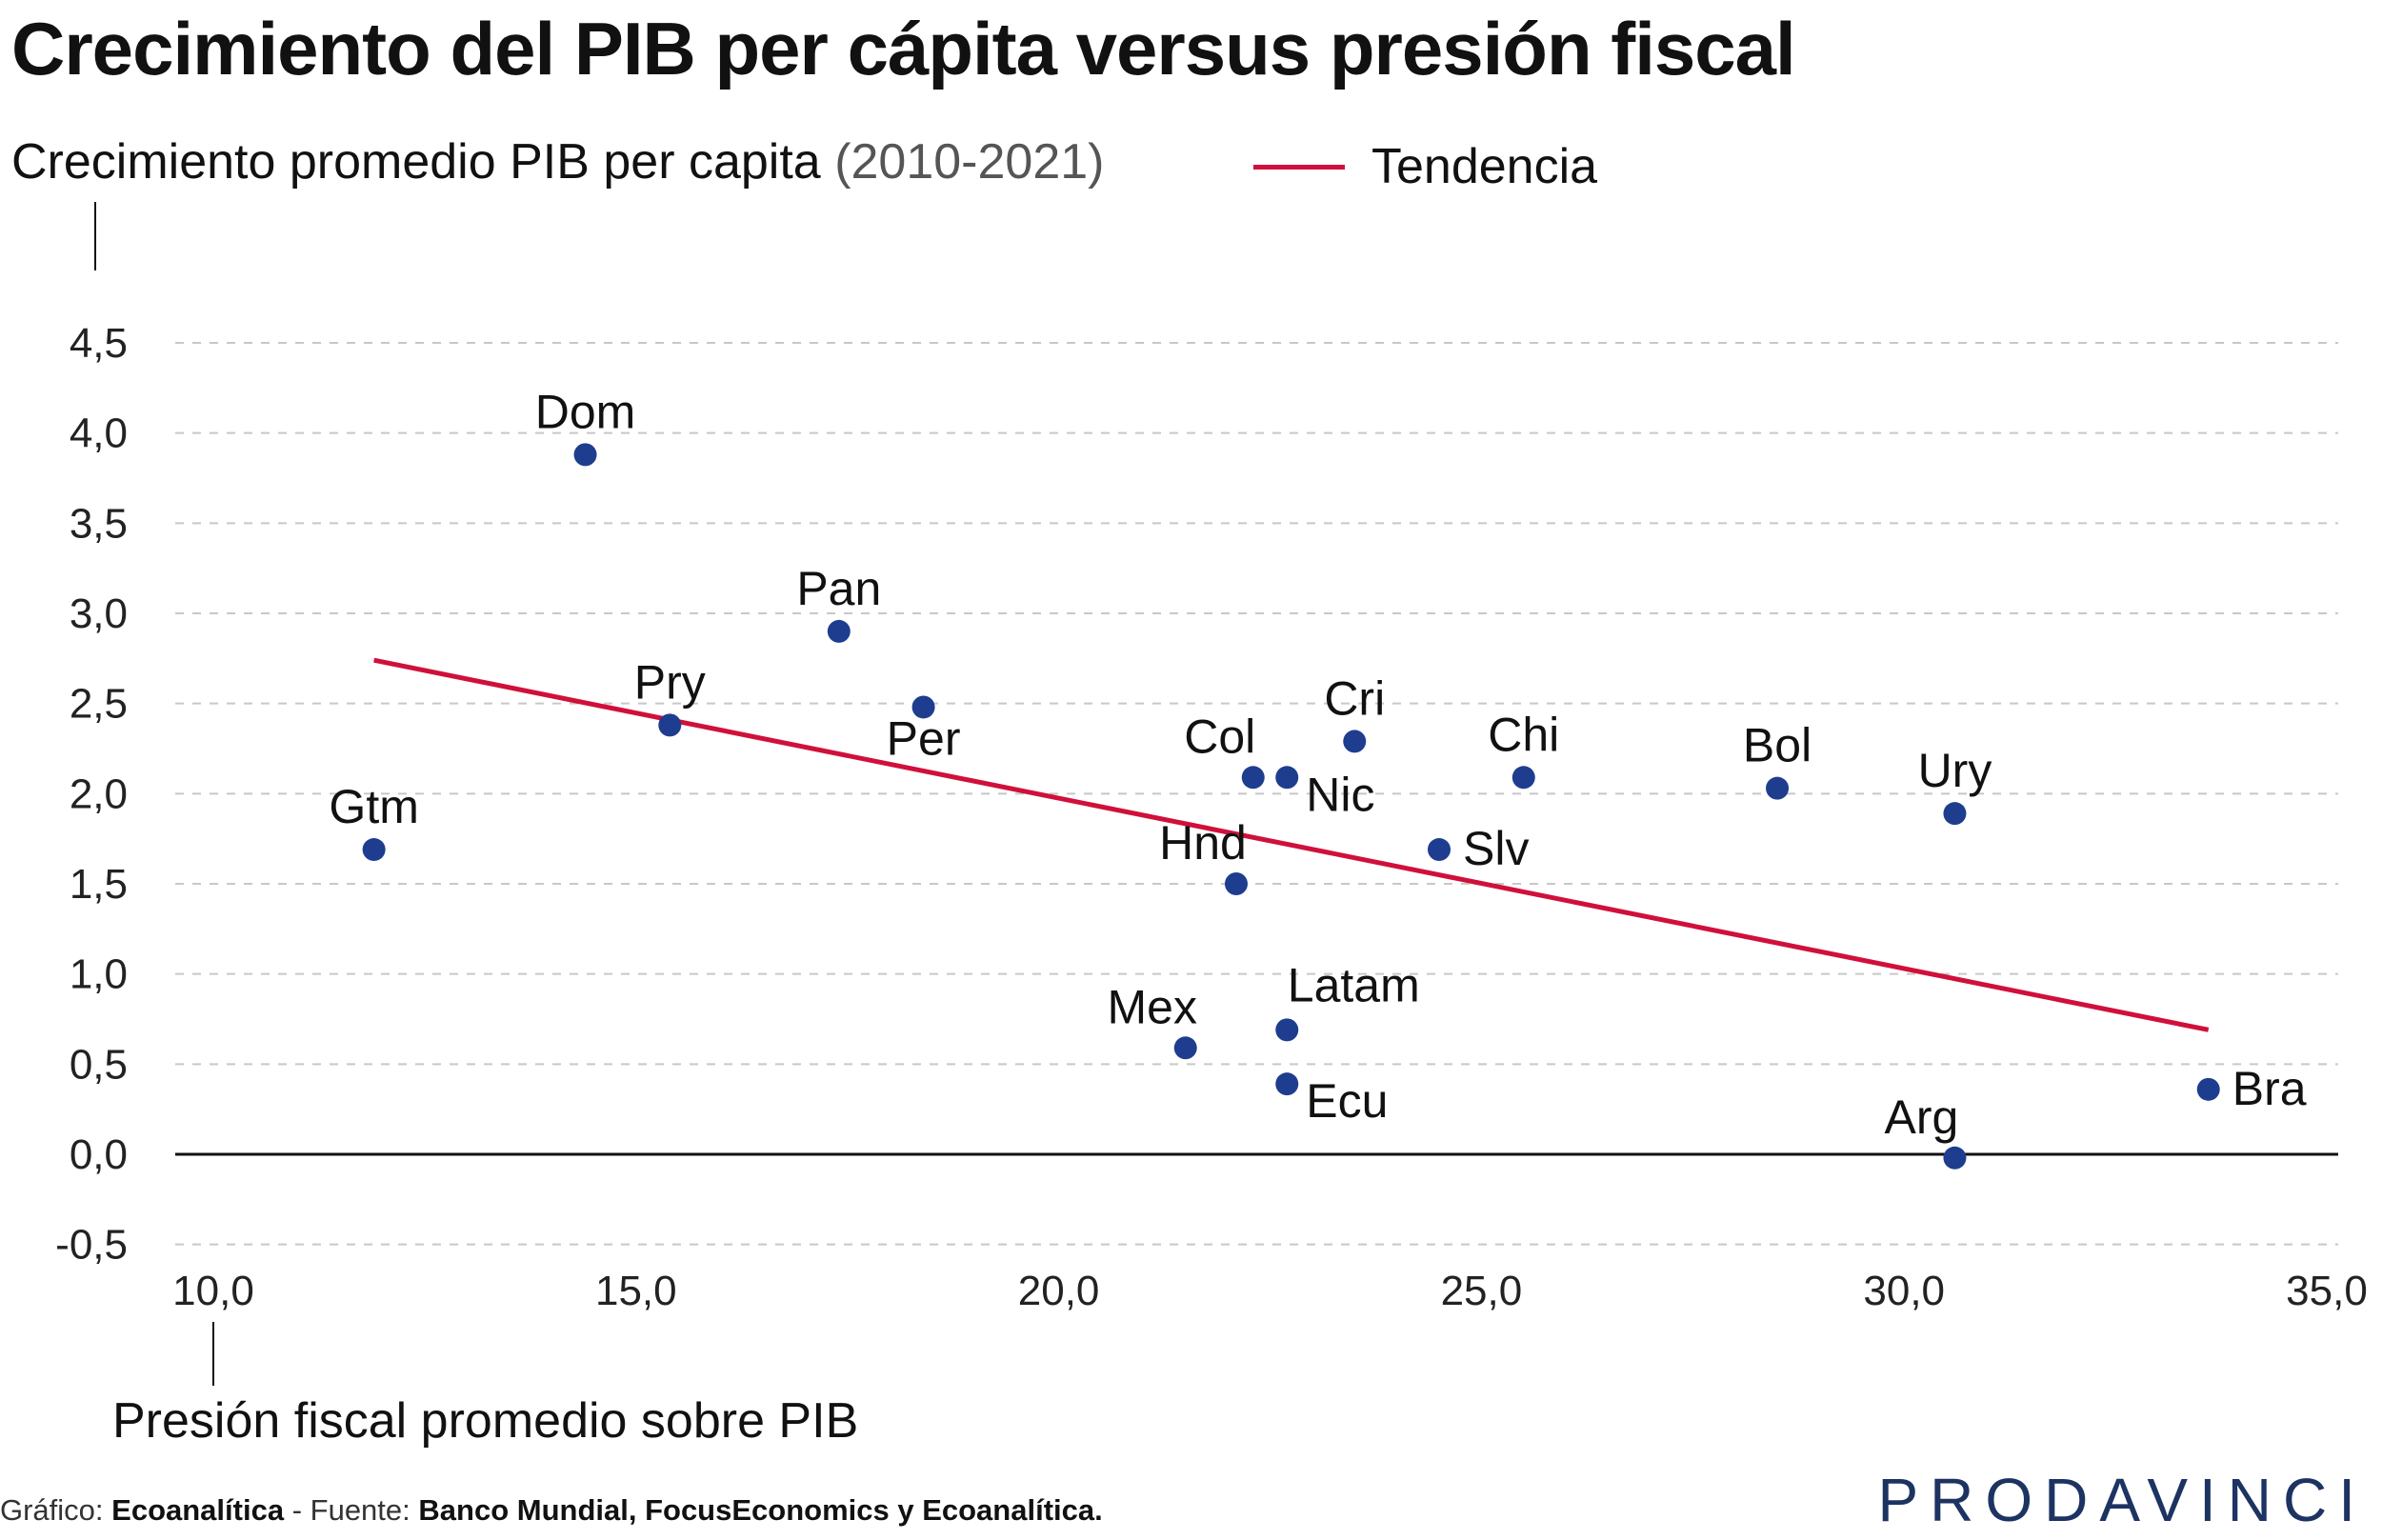 The image size is (2382, 1540). I want to click on y-tick-label: 2,0, so click(99, 793).